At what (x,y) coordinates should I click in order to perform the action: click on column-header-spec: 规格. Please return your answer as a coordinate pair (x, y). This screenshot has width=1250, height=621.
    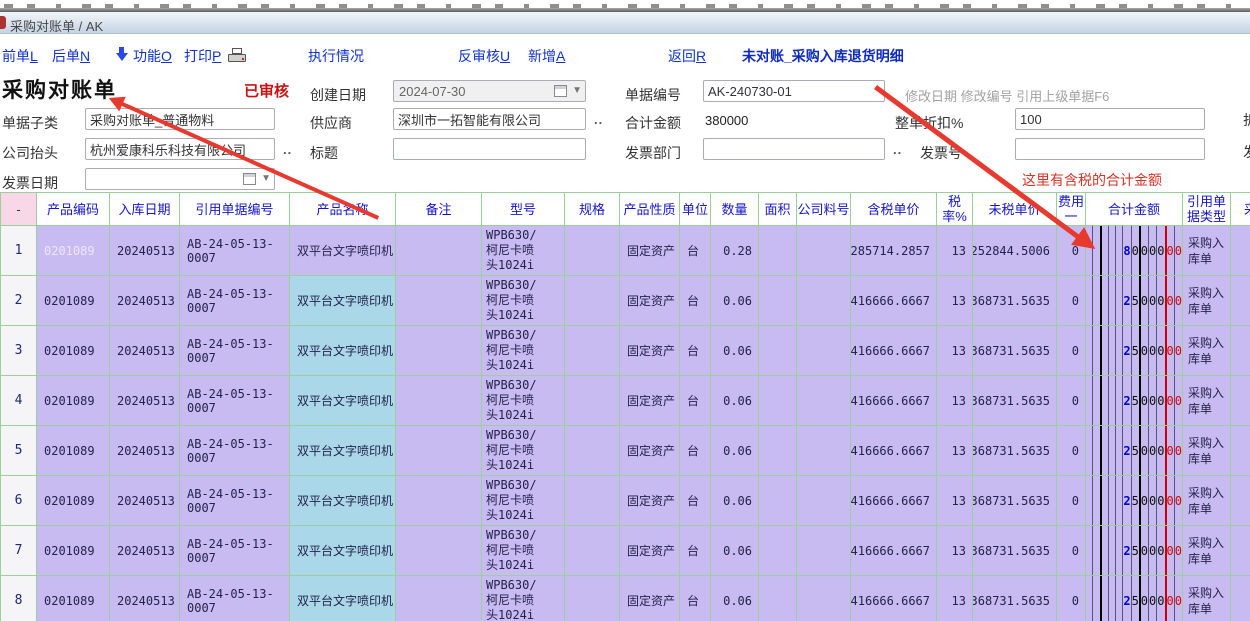
    Looking at the image, I should click on (592, 209).